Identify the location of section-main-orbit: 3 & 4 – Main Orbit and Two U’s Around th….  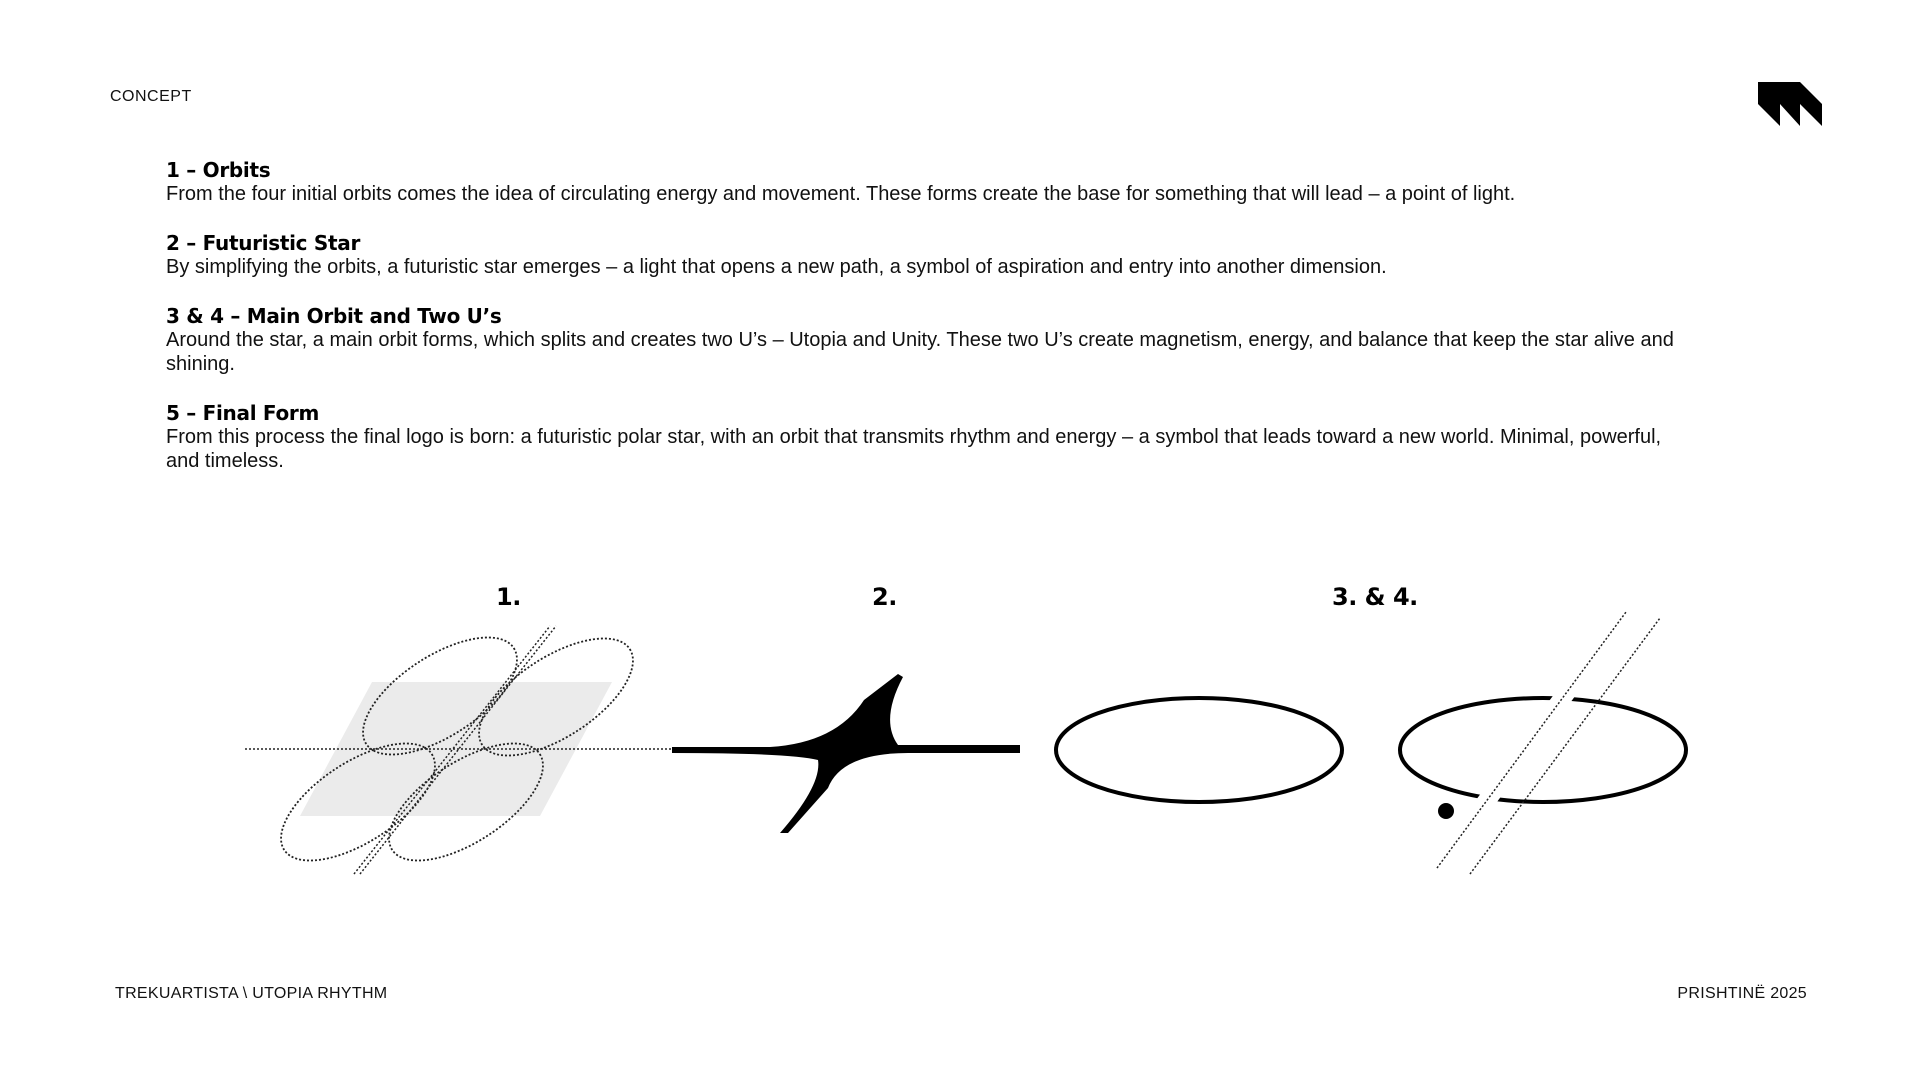
(926, 340).